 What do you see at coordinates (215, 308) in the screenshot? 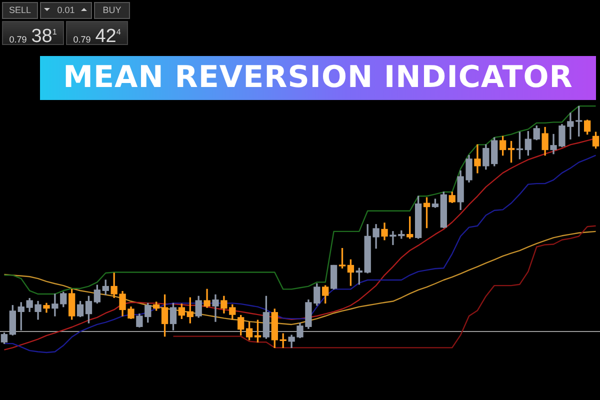
I see `candlestick` at bounding box center [215, 308].